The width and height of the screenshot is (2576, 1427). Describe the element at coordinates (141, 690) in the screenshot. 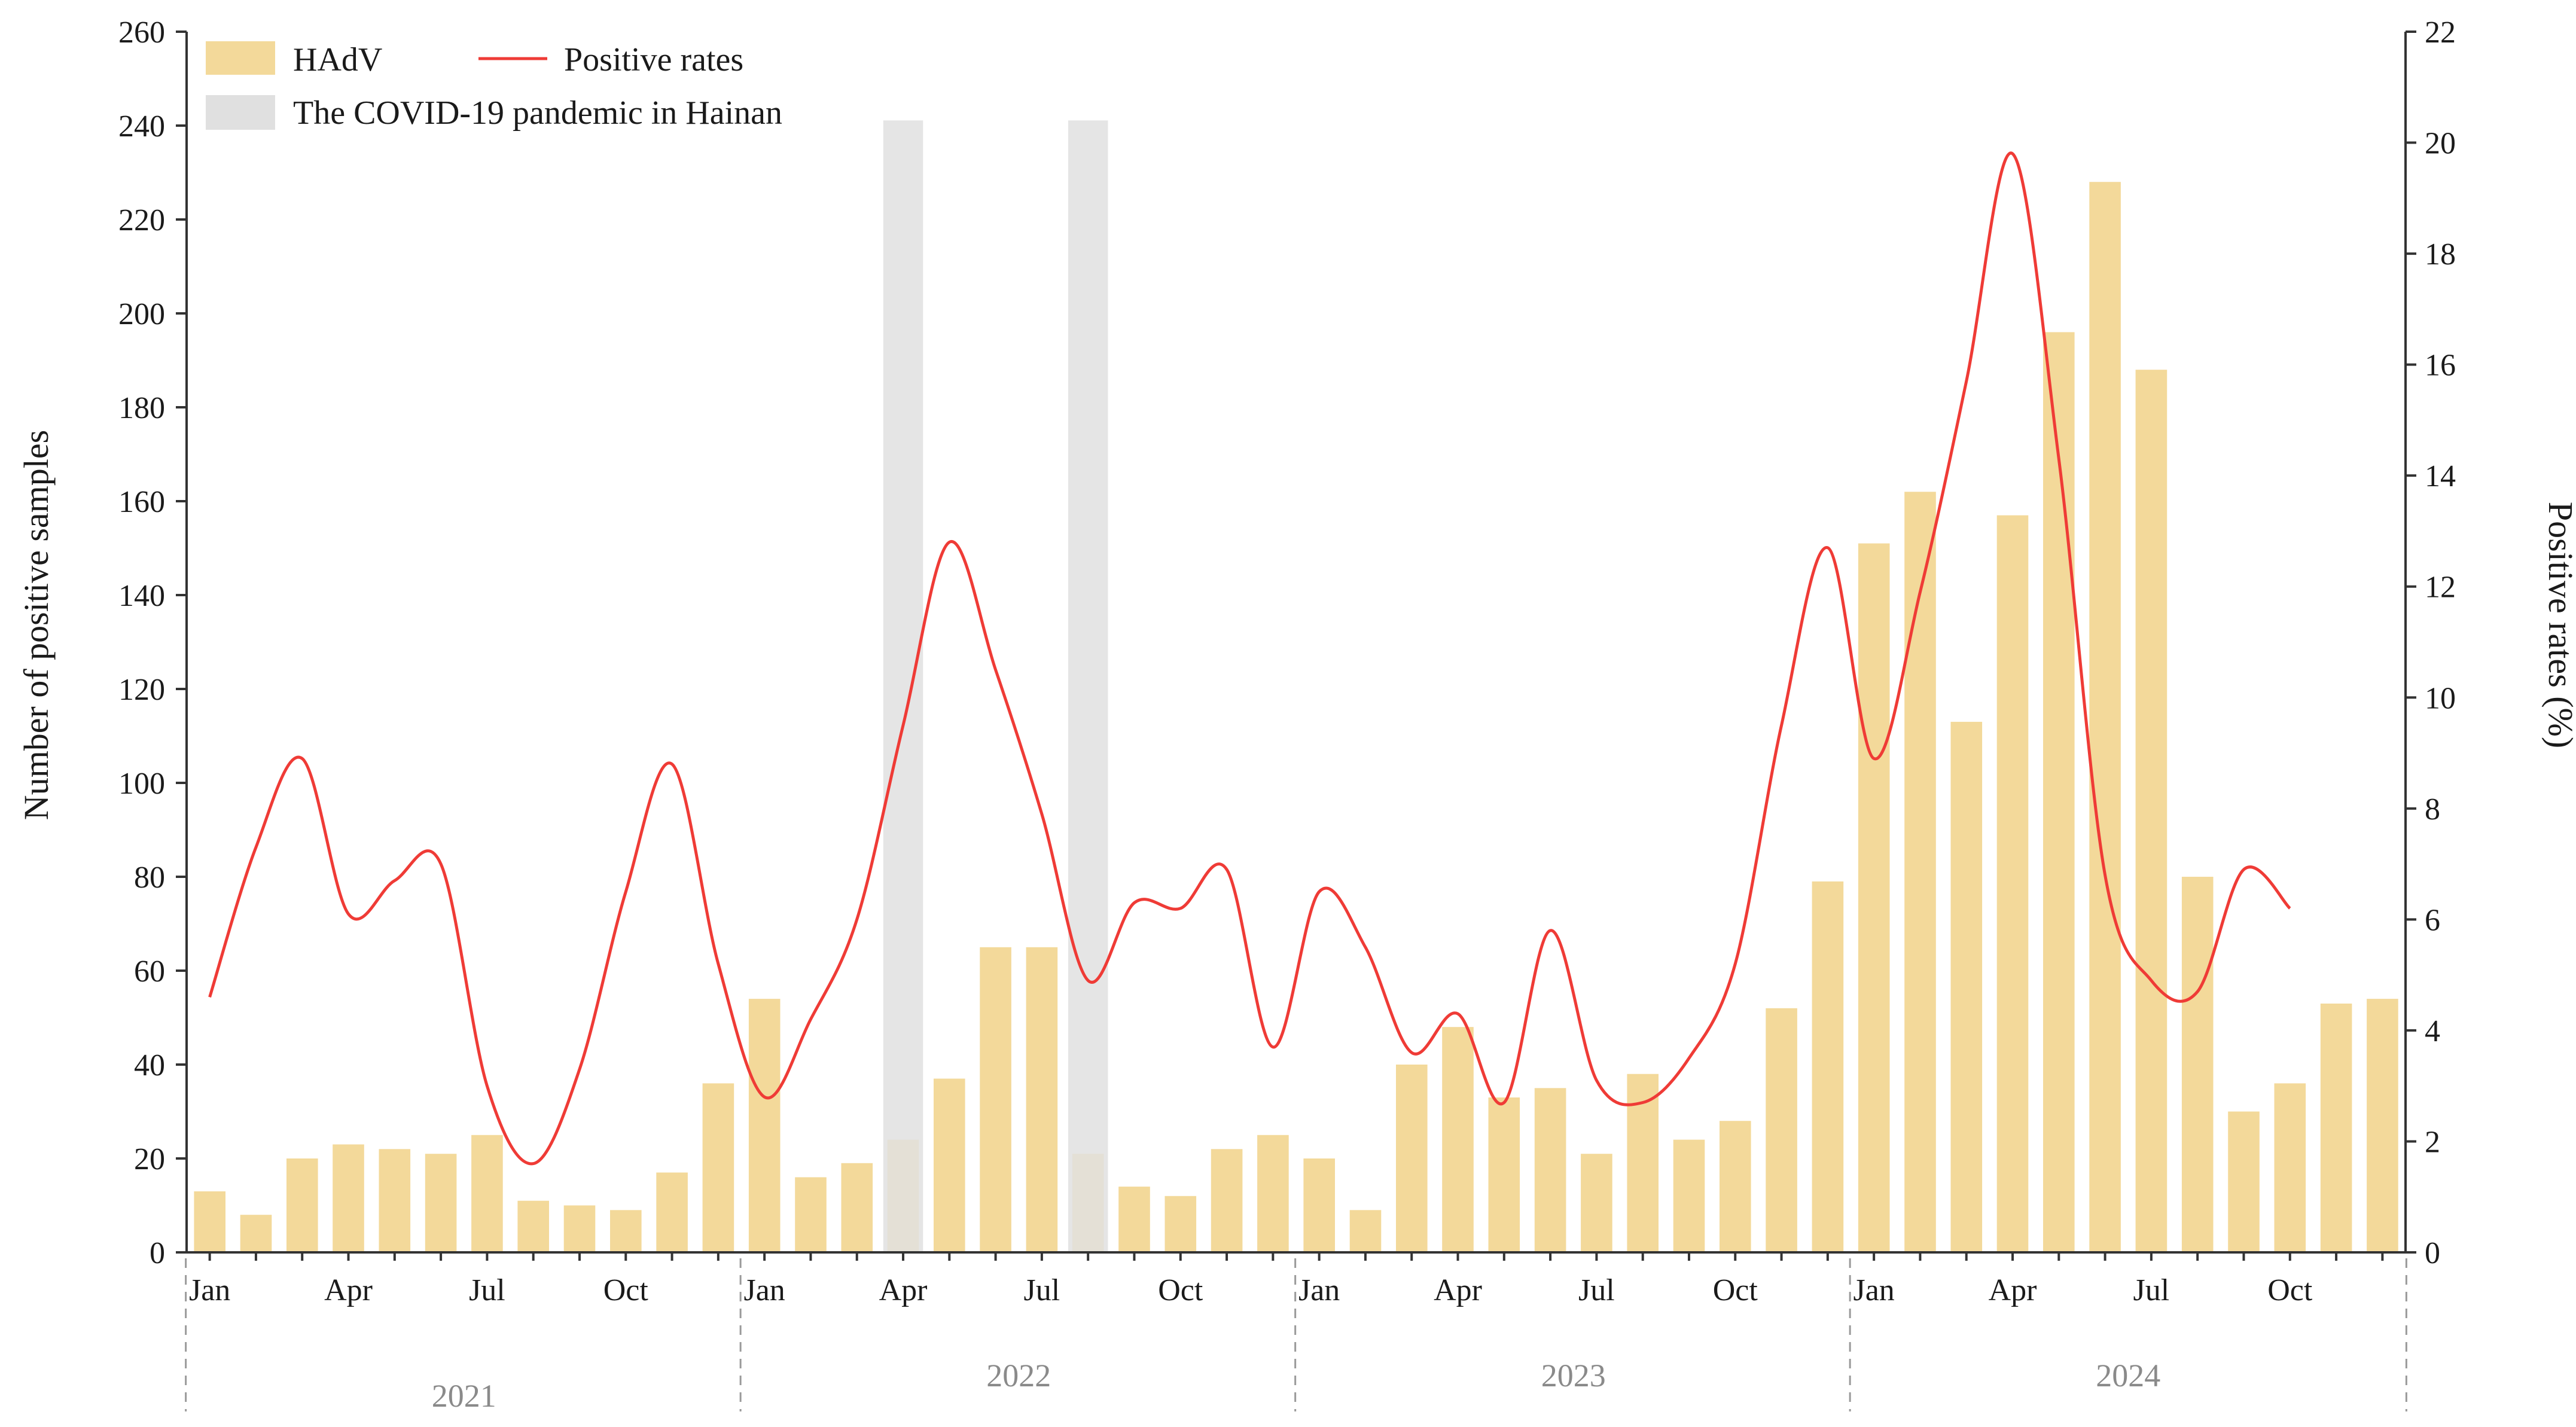

I see `y-left-tick-label-6: 120` at that location.